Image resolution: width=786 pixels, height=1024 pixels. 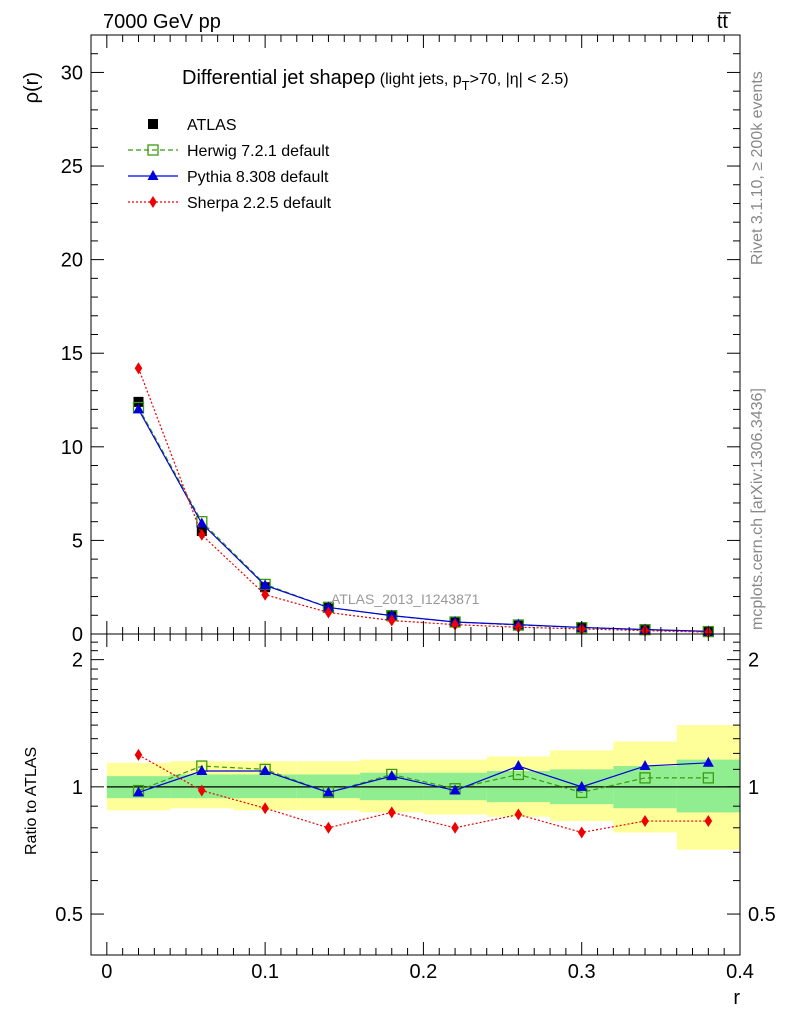 I want to click on analysis-watermark: ATLAS_2013_I1243871, so click(x=405, y=599).